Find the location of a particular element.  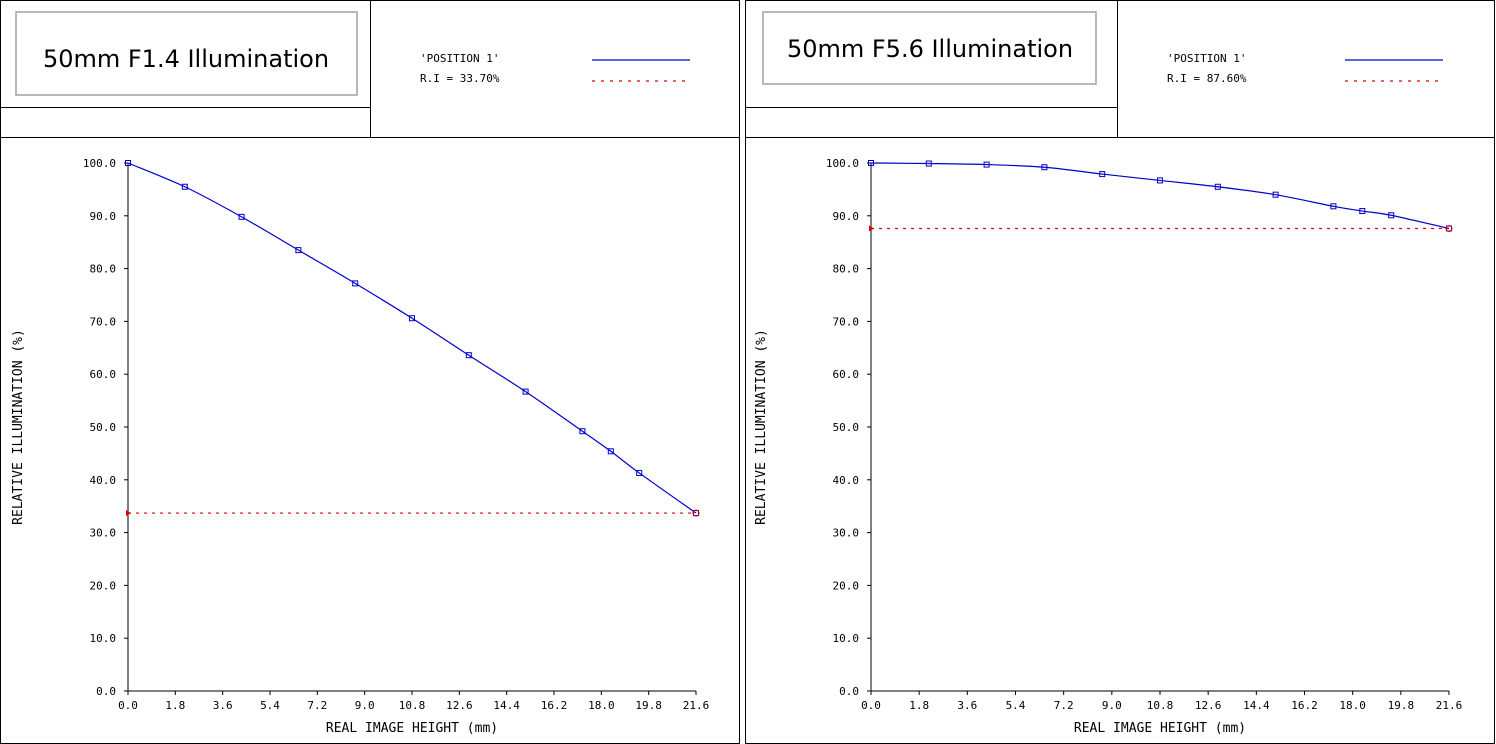

chart-title: 50mm F1.4 Illumination is located at coordinates (186, 59).